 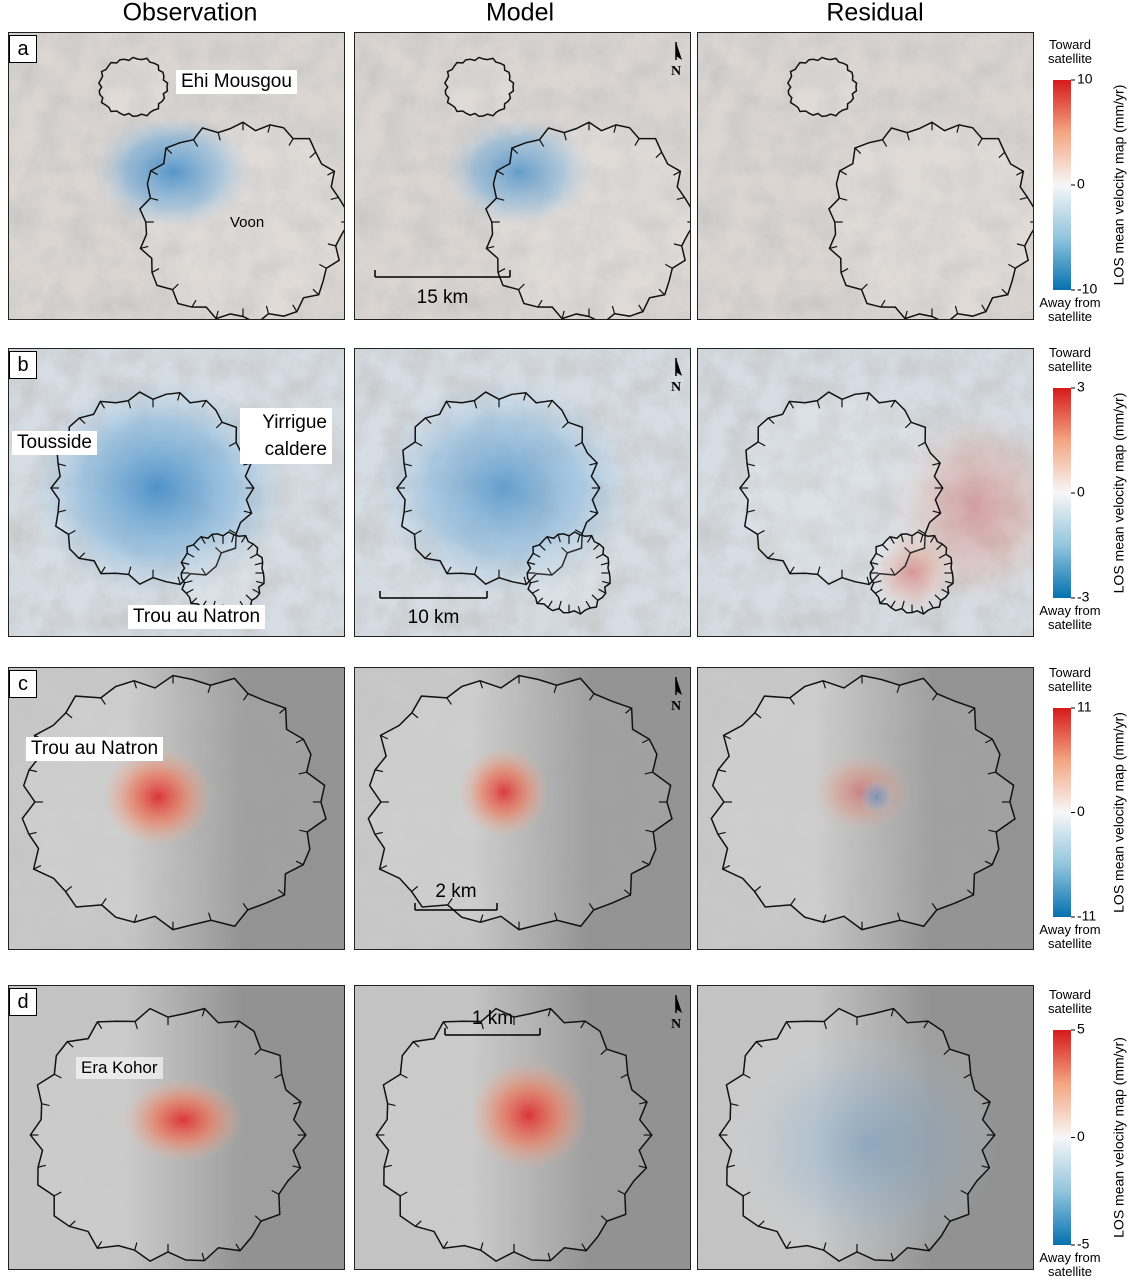 I want to click on north-label: N, so click(x=676, y=706).